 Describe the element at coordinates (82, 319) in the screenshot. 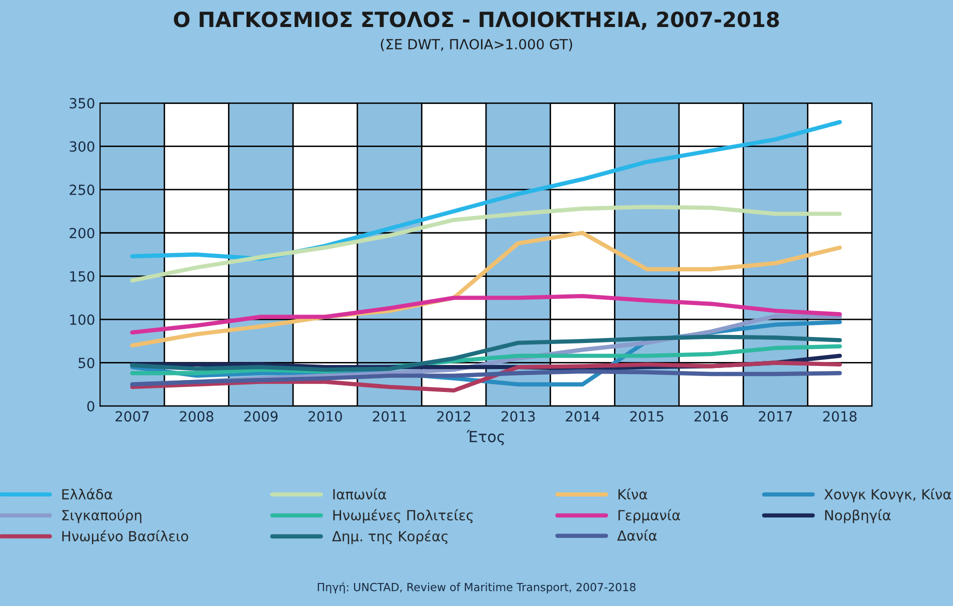

I see `y-tick-label: 100` at that location.